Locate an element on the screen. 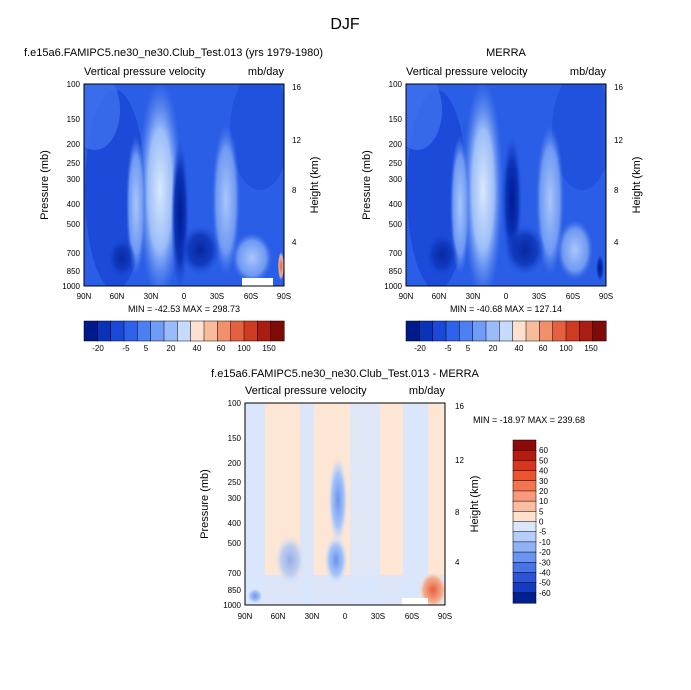  colorbar-label: -30 is located at coordinates (545, 562).